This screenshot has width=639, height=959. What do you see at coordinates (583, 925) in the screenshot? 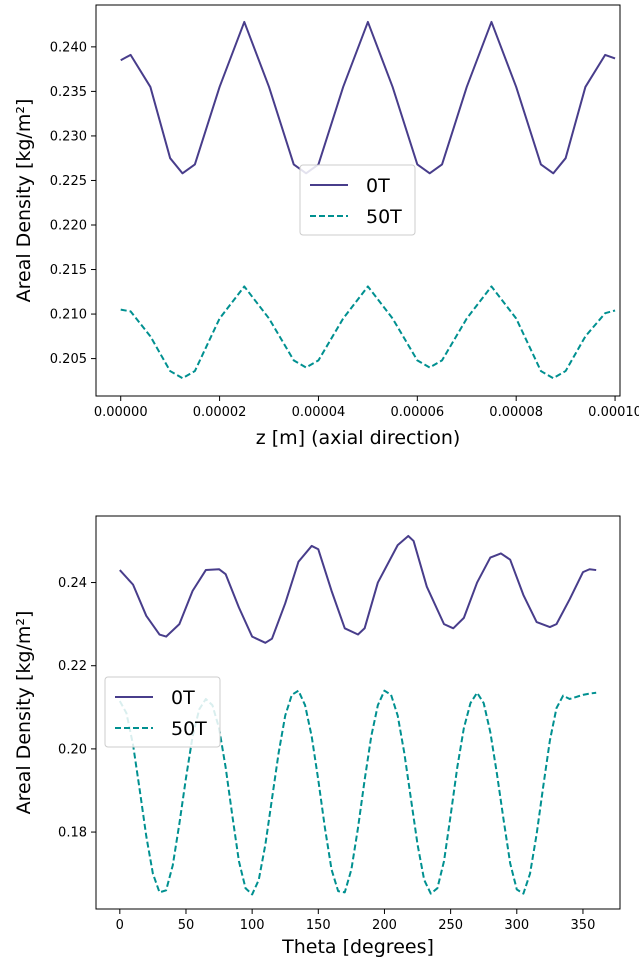
I see `x-tick-label: 350` at bounding box center [583, 925].